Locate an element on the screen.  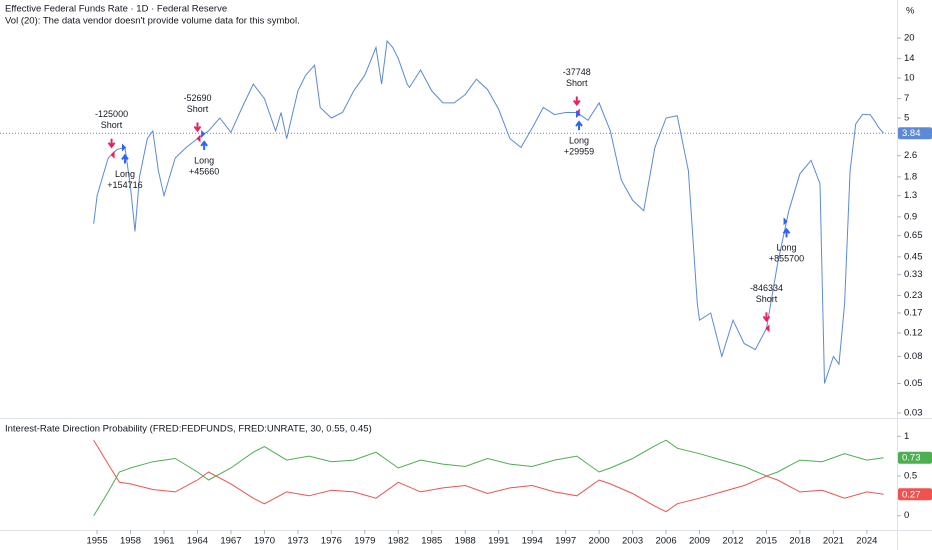
y-tick-label: 1 is located at coordinates (906, 436).